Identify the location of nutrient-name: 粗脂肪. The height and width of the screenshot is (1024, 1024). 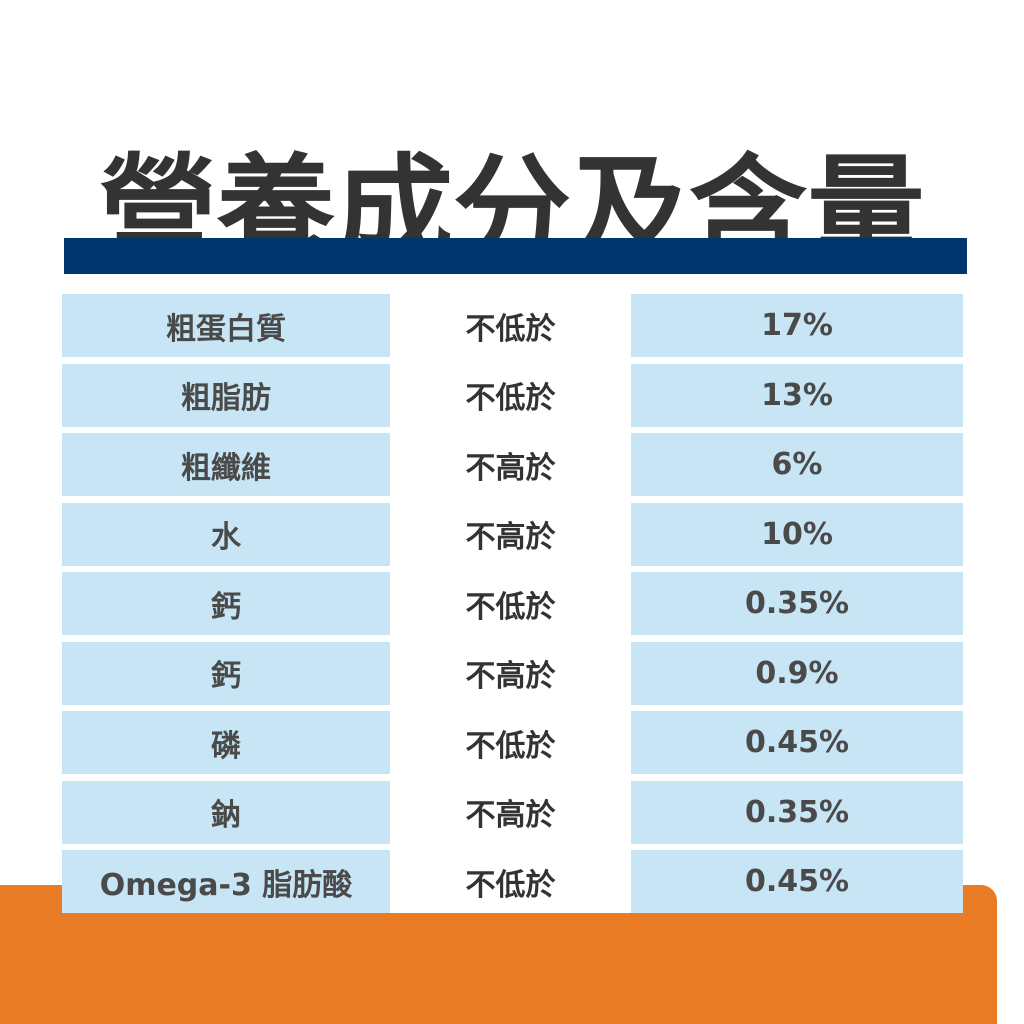
(226, 395).